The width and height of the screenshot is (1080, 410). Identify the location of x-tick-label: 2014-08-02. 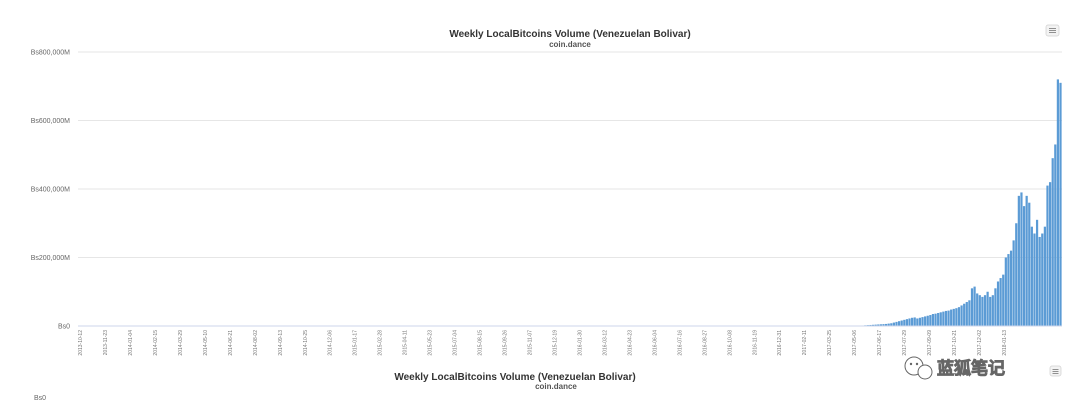
(256, 343).